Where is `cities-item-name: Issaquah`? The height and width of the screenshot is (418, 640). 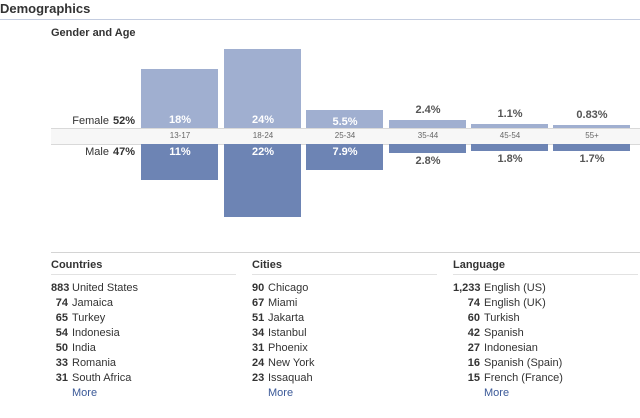 cities-item-name: Issaquah is located at coordinates (290, 378).